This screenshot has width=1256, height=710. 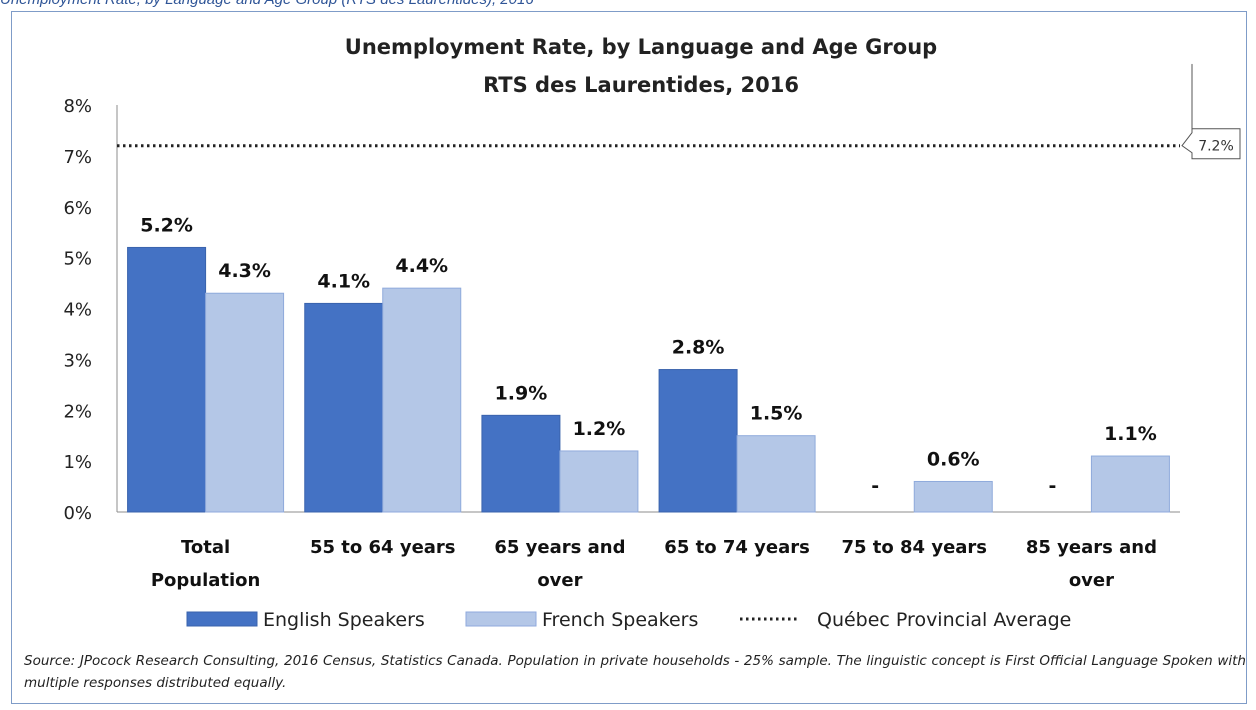 I want to click on y-tick-label: 8%, so click(x=77, y=106).